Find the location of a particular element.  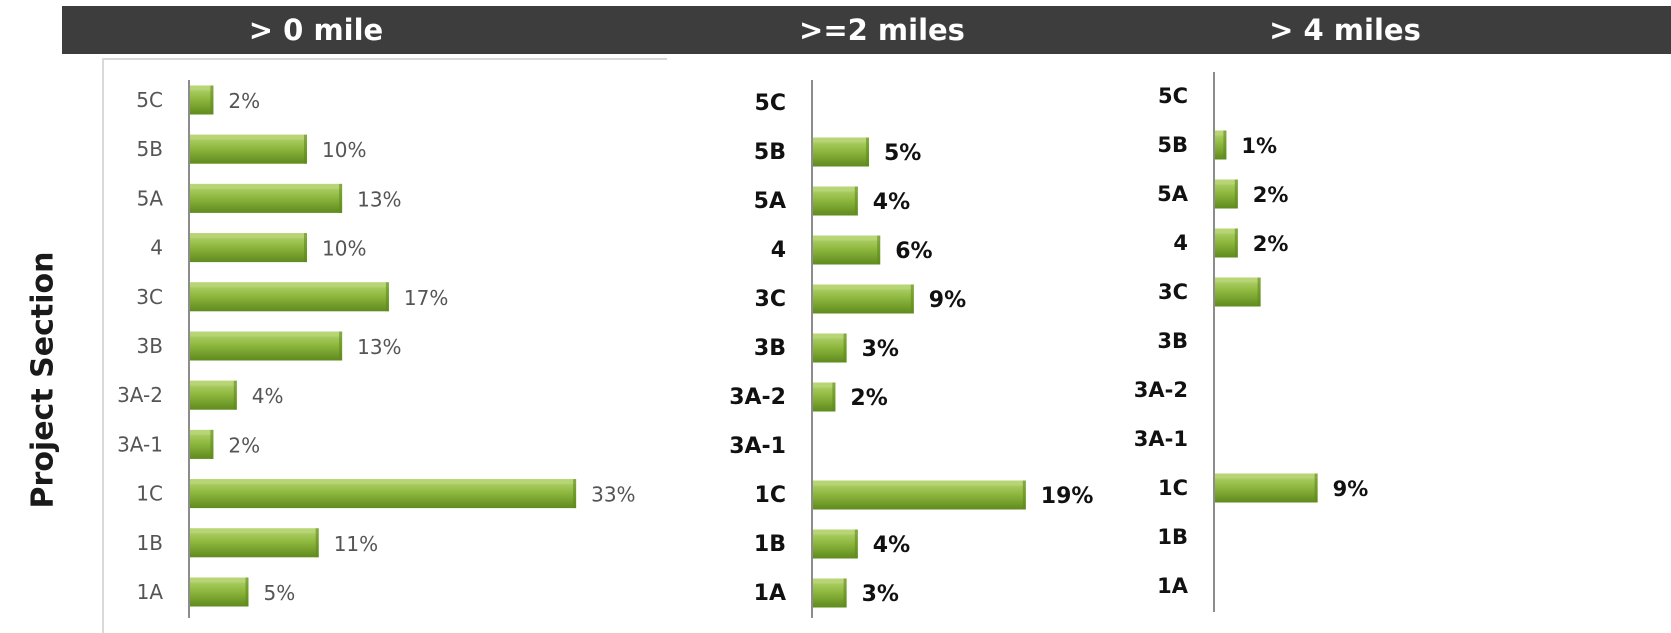

frame-left-line is located at coordinates (103, 345).